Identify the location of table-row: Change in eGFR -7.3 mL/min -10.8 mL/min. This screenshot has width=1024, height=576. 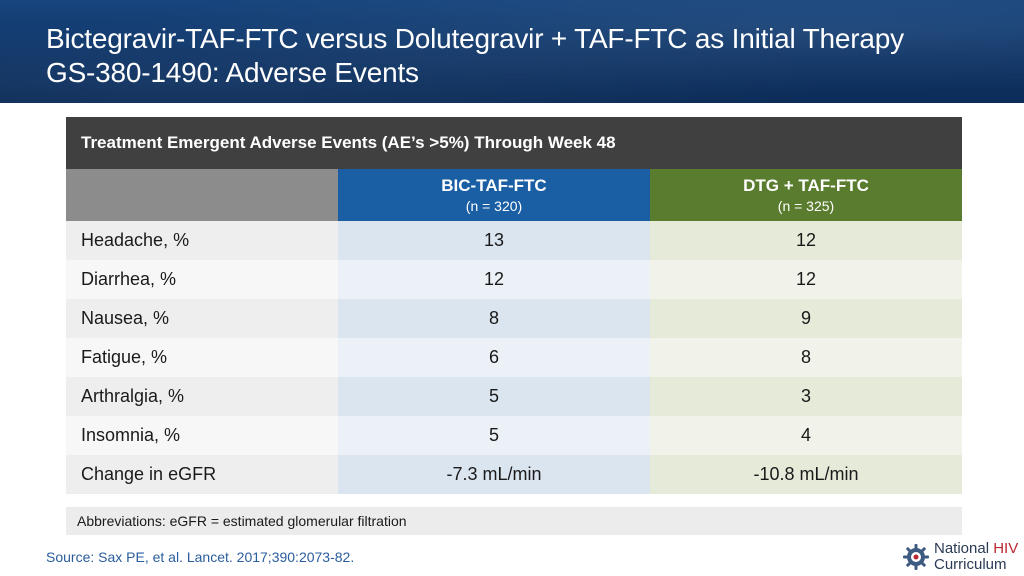
(514, 474).